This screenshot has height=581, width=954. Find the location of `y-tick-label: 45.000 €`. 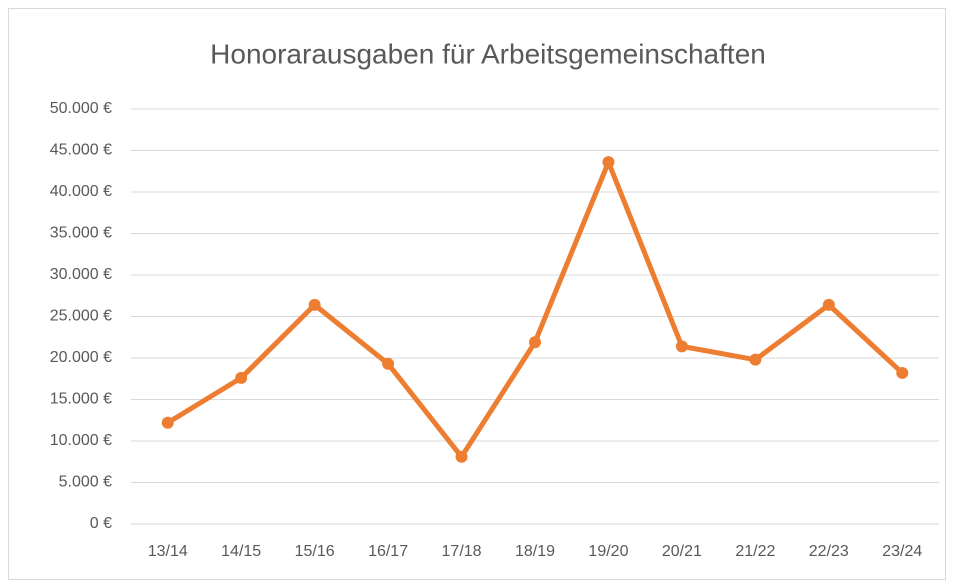

y-tick-label: 45.000 € is located at coordinates (81, 150).